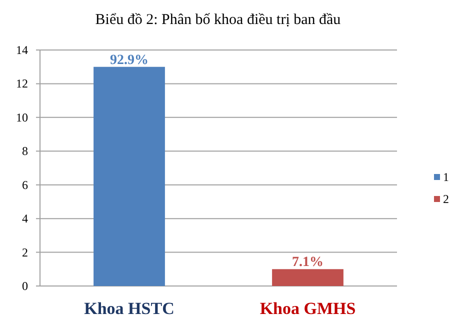 This screenshot has width=466, height=327. Describe the element at coordinates (129, 60) in the screenshot. I see `annotation: 92.9%` at that location.